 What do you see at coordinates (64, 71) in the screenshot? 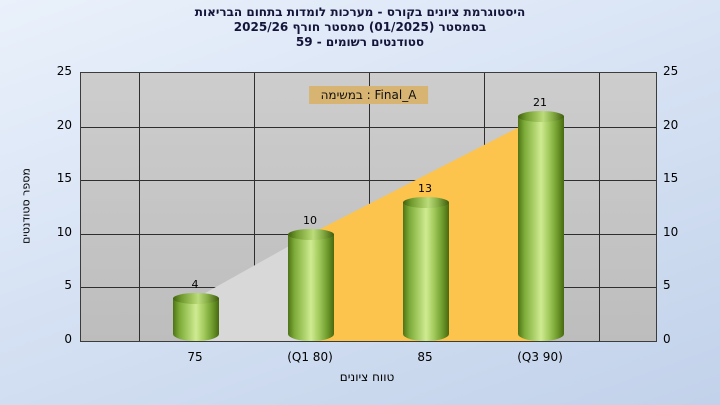
I see `y-tick-label-left: 25` at bounding box center [64, 71].